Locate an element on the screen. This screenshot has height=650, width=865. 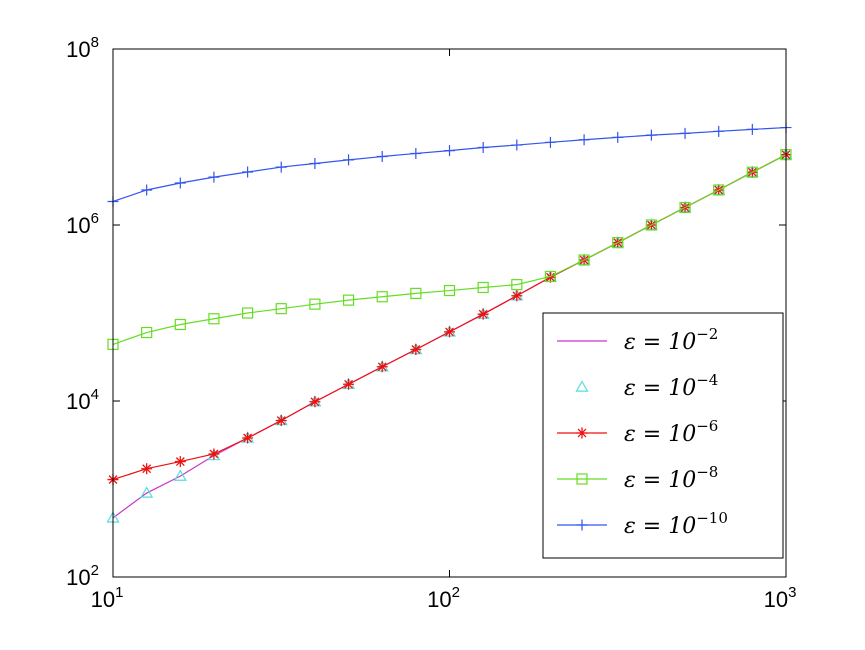
y-tick-label: 10⁸ is located at coordinates (82, 48).